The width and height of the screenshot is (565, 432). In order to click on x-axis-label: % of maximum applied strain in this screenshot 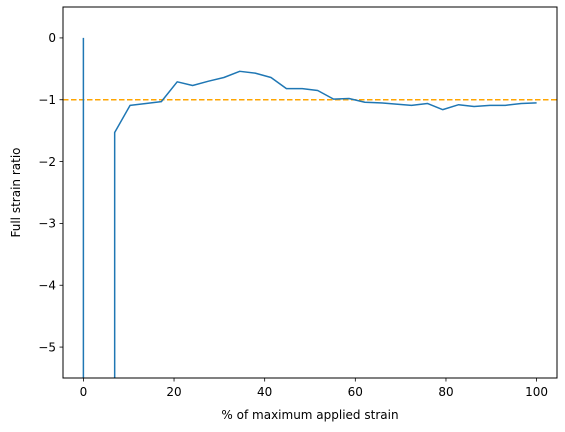, I will do `click(309, 415)`.